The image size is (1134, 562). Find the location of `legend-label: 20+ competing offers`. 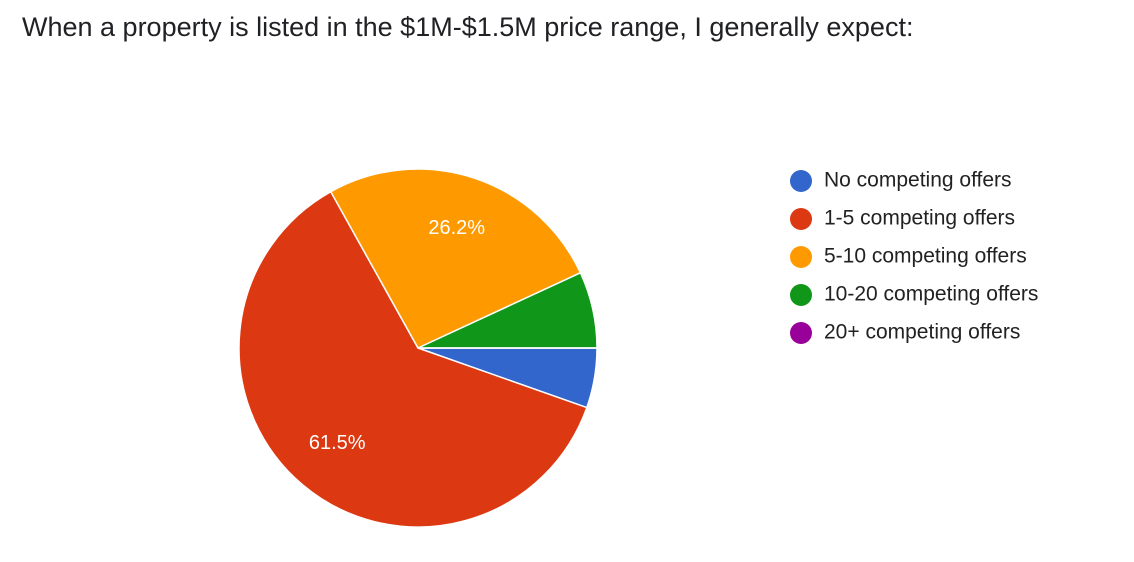

legend-label: 20+ competing offers is located at coordinates (922, 332).